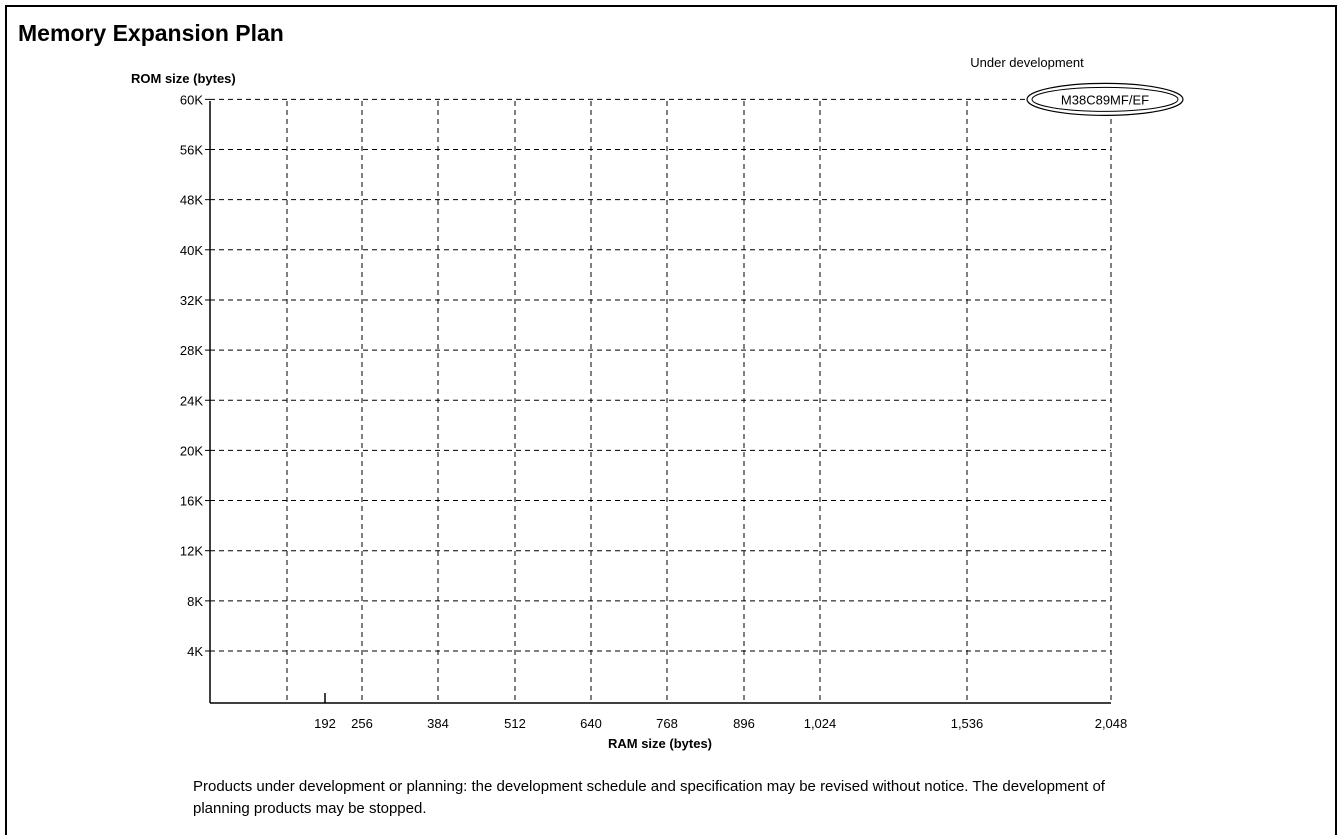 This screenshot has height=835, width=1339. What do you see at coordinates (967, 723) in the screenshot?
I see `x-tick-label: 1,536` at bounding box center [967, 723].